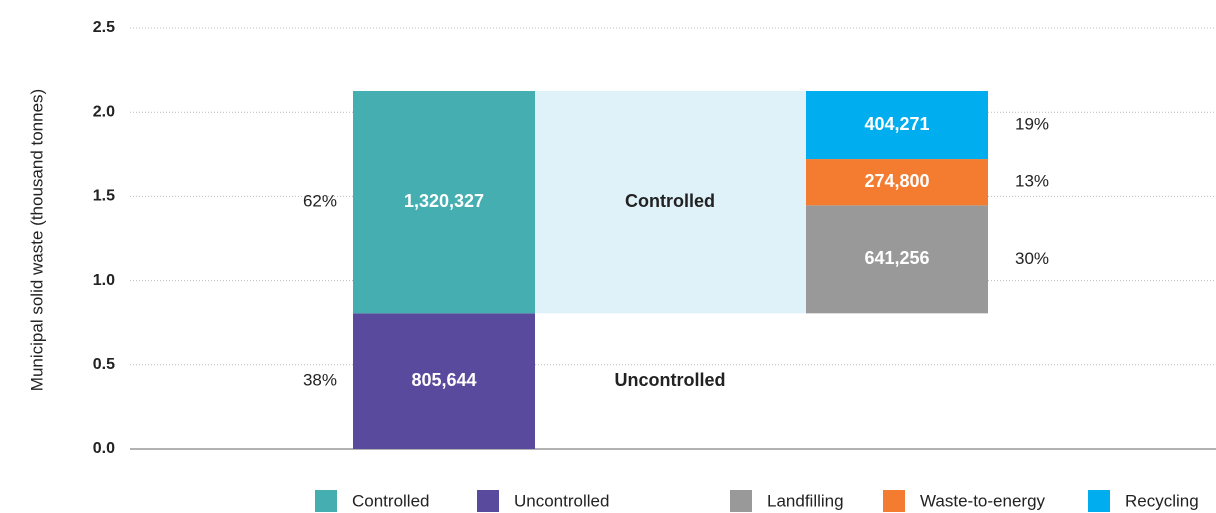  I want to click on y-tick-label: 1.0, so click(104, 280).